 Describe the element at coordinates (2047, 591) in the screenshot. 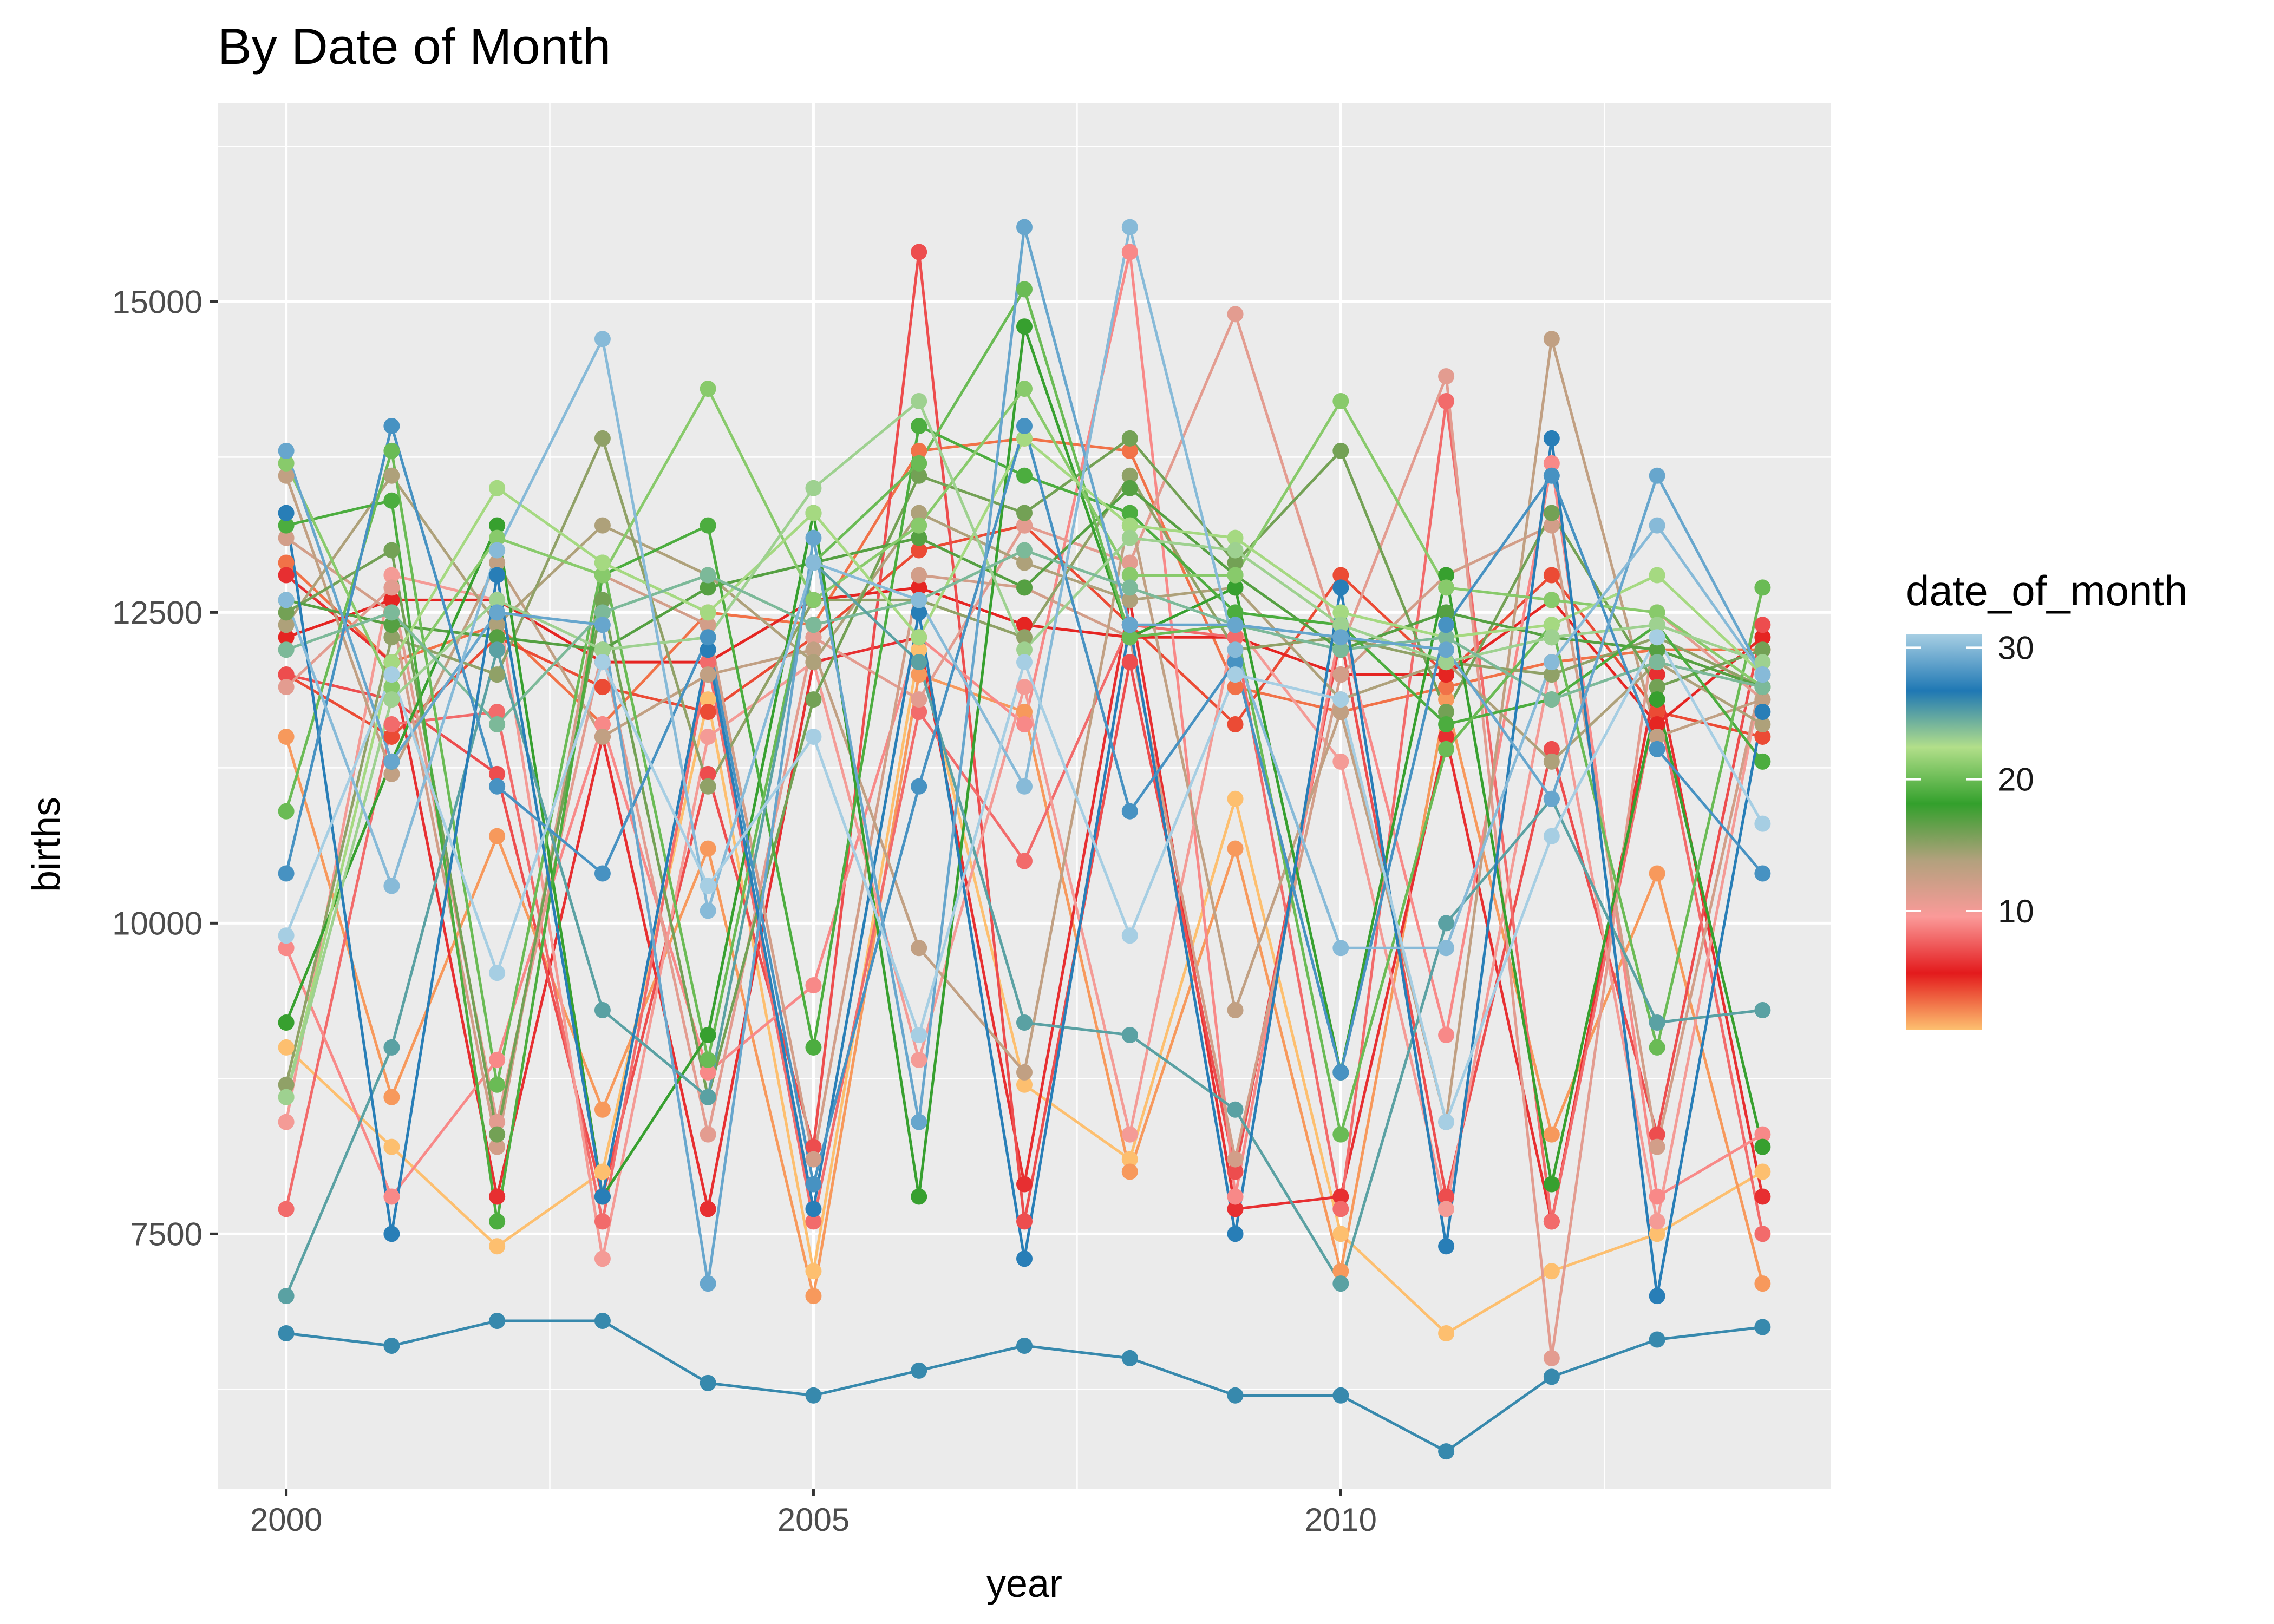

I see `legend-title: date_of_month` at that location.